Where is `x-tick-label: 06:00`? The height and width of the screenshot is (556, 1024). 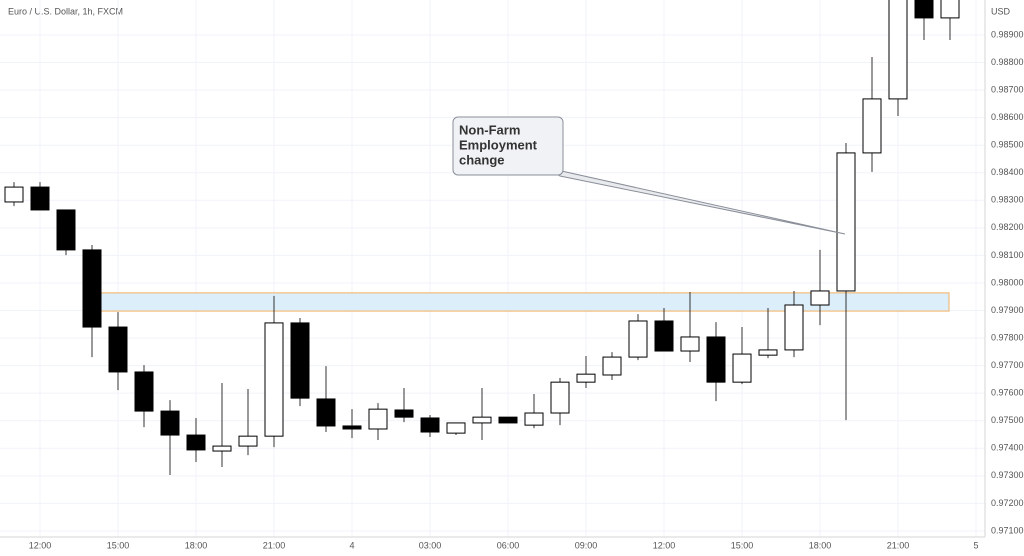
x-tick-label: 06:00 is located at coordinates (508, 545).